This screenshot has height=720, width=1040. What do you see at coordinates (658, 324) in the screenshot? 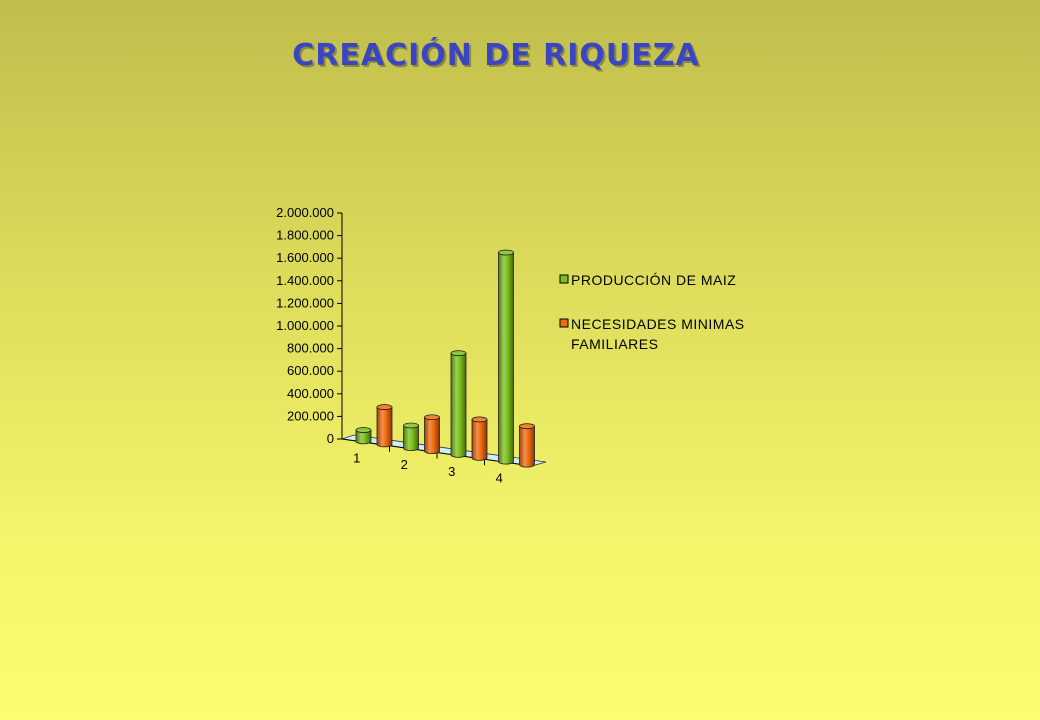
I see `legend-label: NECESIDADES MINIMAS` at bounding box center [658, 324].